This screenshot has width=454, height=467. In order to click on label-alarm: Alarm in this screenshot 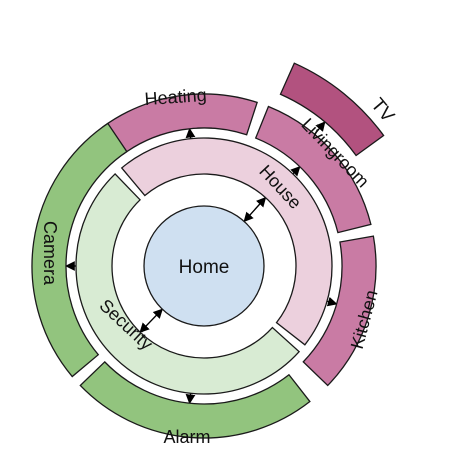, I will do `click(186, 437)`.